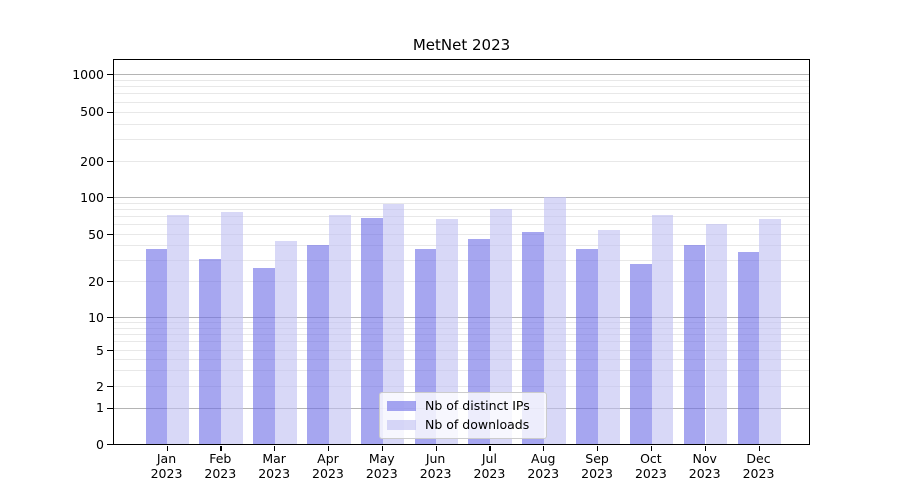 Image resolution: width=900 pixels, height=500 pixels. I want to click on bar-nb-of-distinct-ips-jan, so click(156, 346).